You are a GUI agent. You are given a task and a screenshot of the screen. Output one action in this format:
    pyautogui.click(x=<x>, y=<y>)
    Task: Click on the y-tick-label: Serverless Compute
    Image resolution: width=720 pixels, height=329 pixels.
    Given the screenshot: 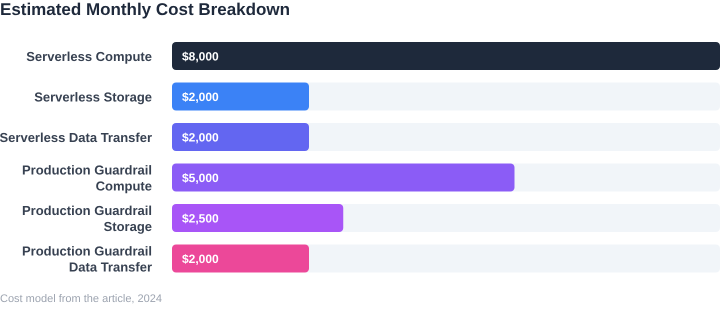 What is the action you would take?
    pyautogui.click(x=89, y=56)
    